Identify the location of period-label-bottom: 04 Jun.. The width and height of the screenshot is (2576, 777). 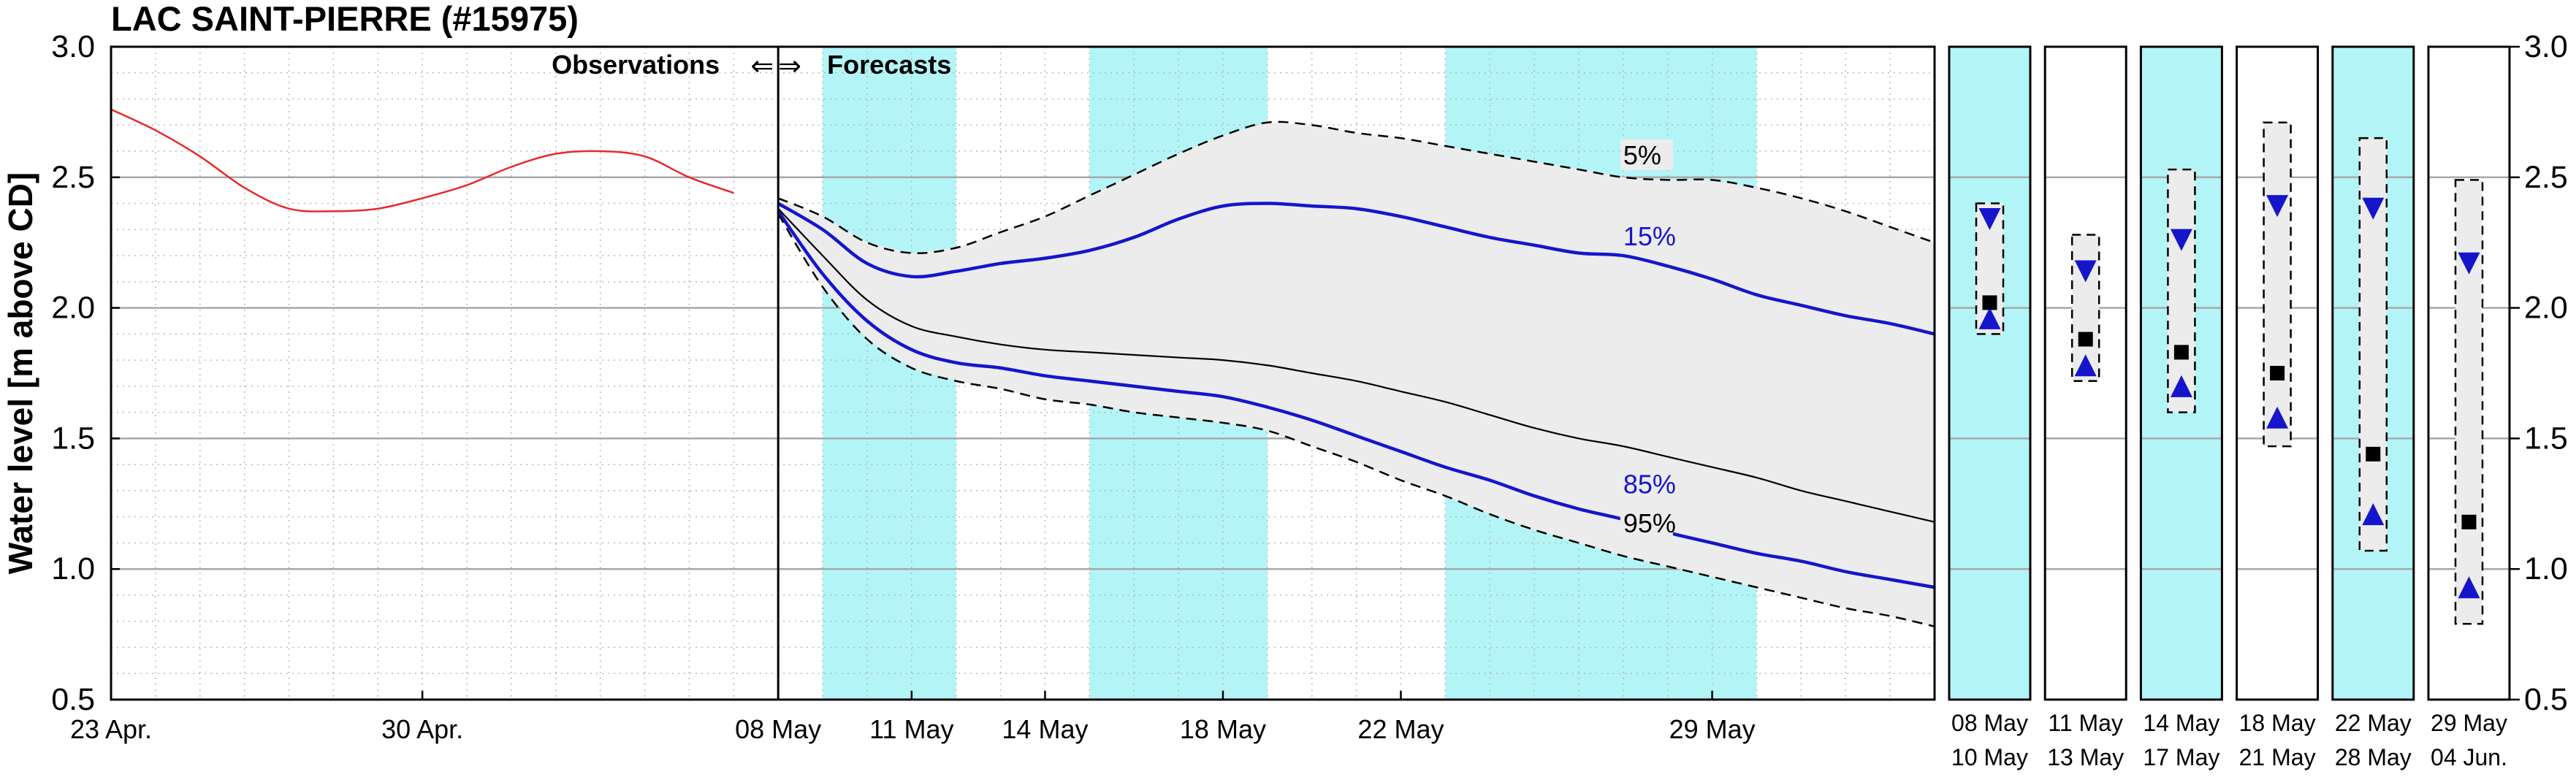
(2469, 757).